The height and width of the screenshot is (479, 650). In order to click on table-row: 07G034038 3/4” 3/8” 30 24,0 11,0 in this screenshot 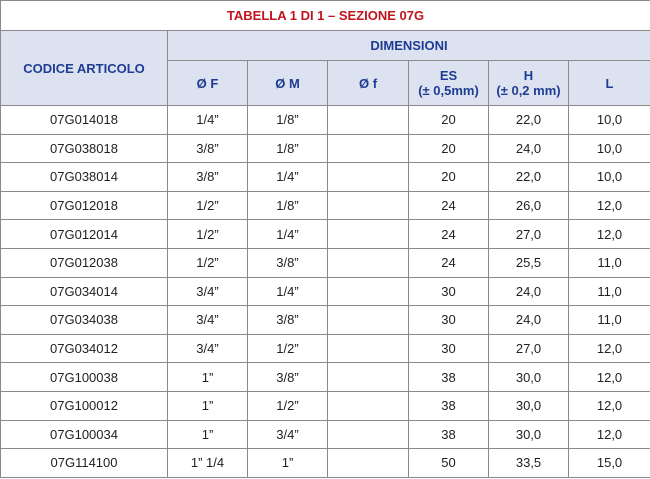, I will do `click(325, 320)`.